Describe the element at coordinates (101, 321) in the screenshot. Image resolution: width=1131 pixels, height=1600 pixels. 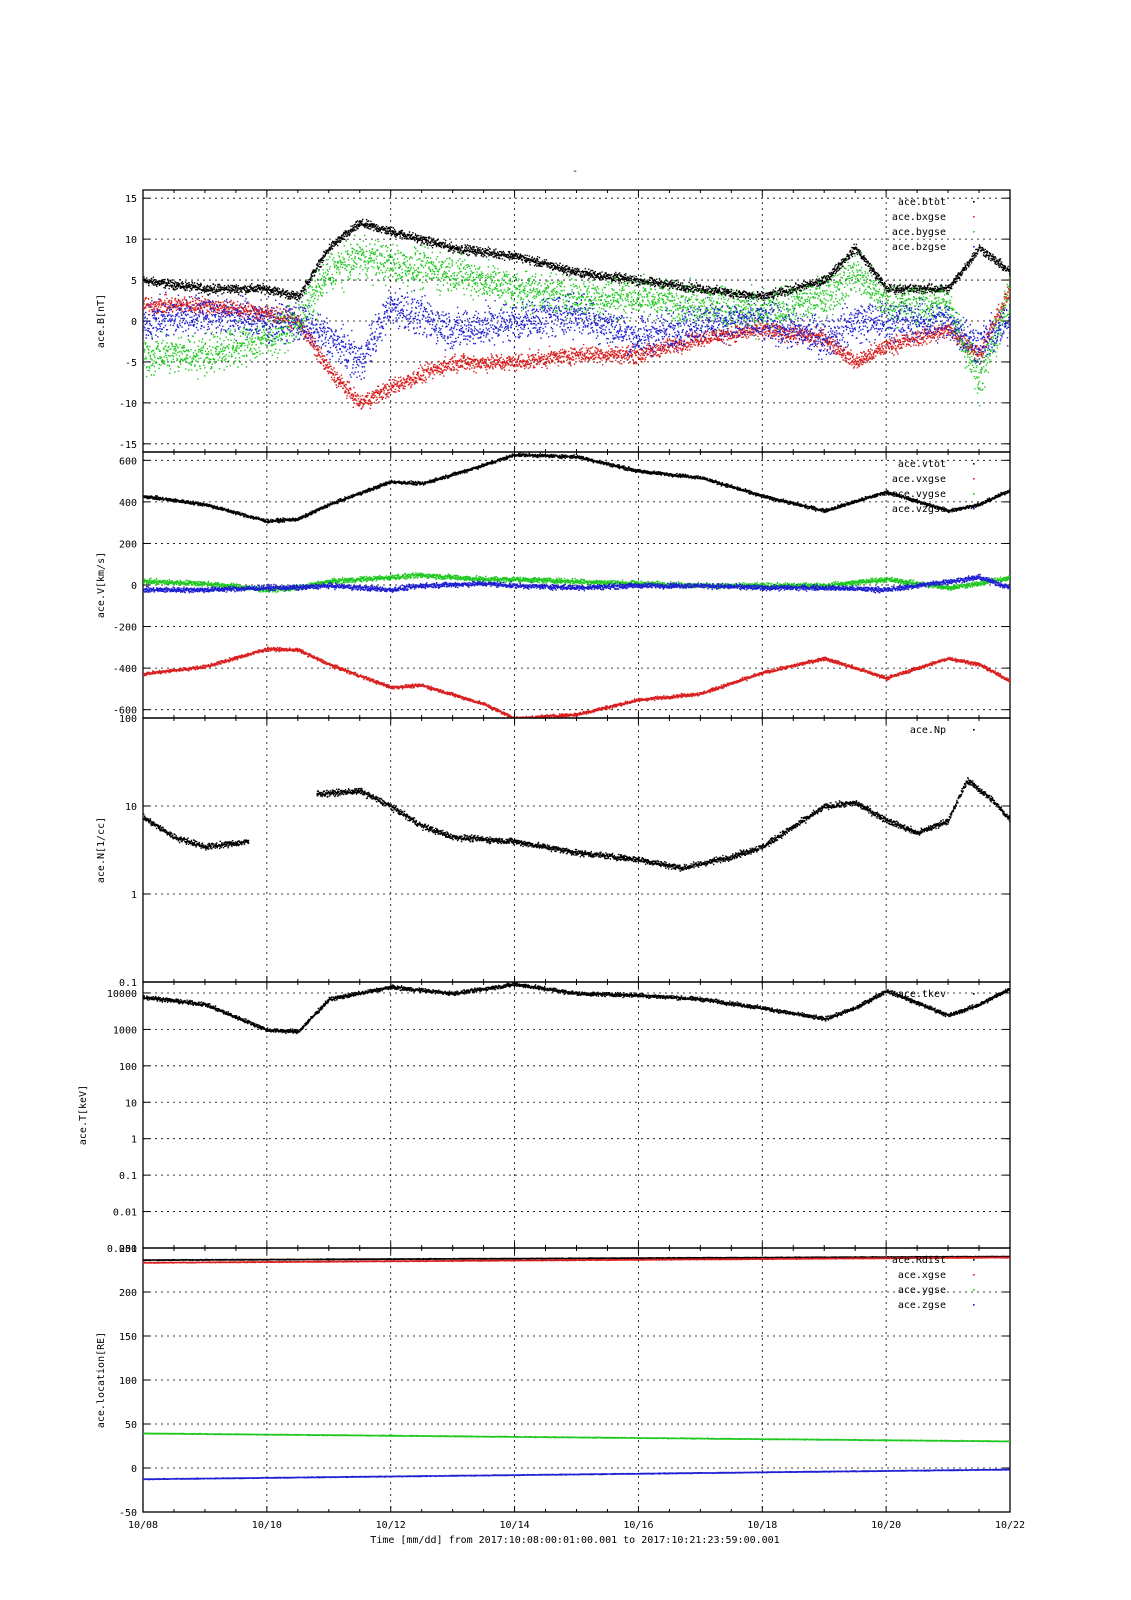
I see `y-axis-label: ace.B[nT]` at that location.